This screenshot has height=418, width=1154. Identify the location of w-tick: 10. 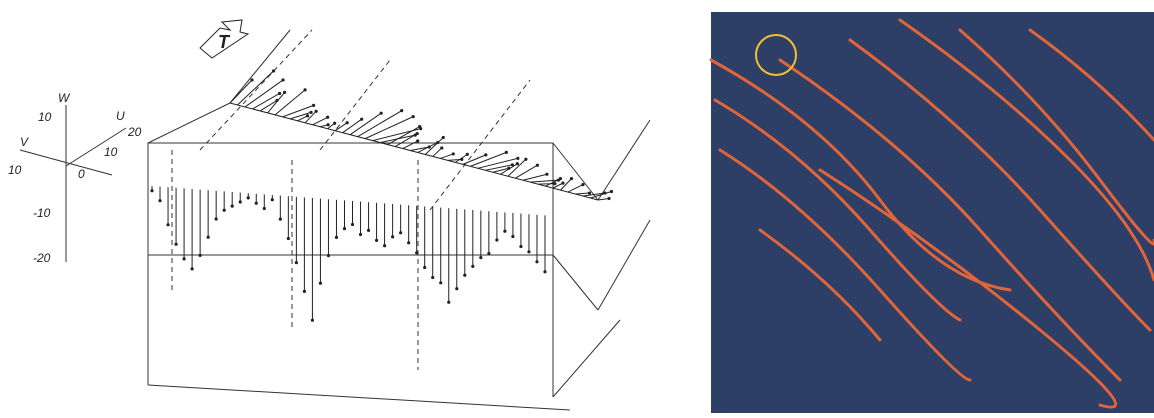
(45, 117).